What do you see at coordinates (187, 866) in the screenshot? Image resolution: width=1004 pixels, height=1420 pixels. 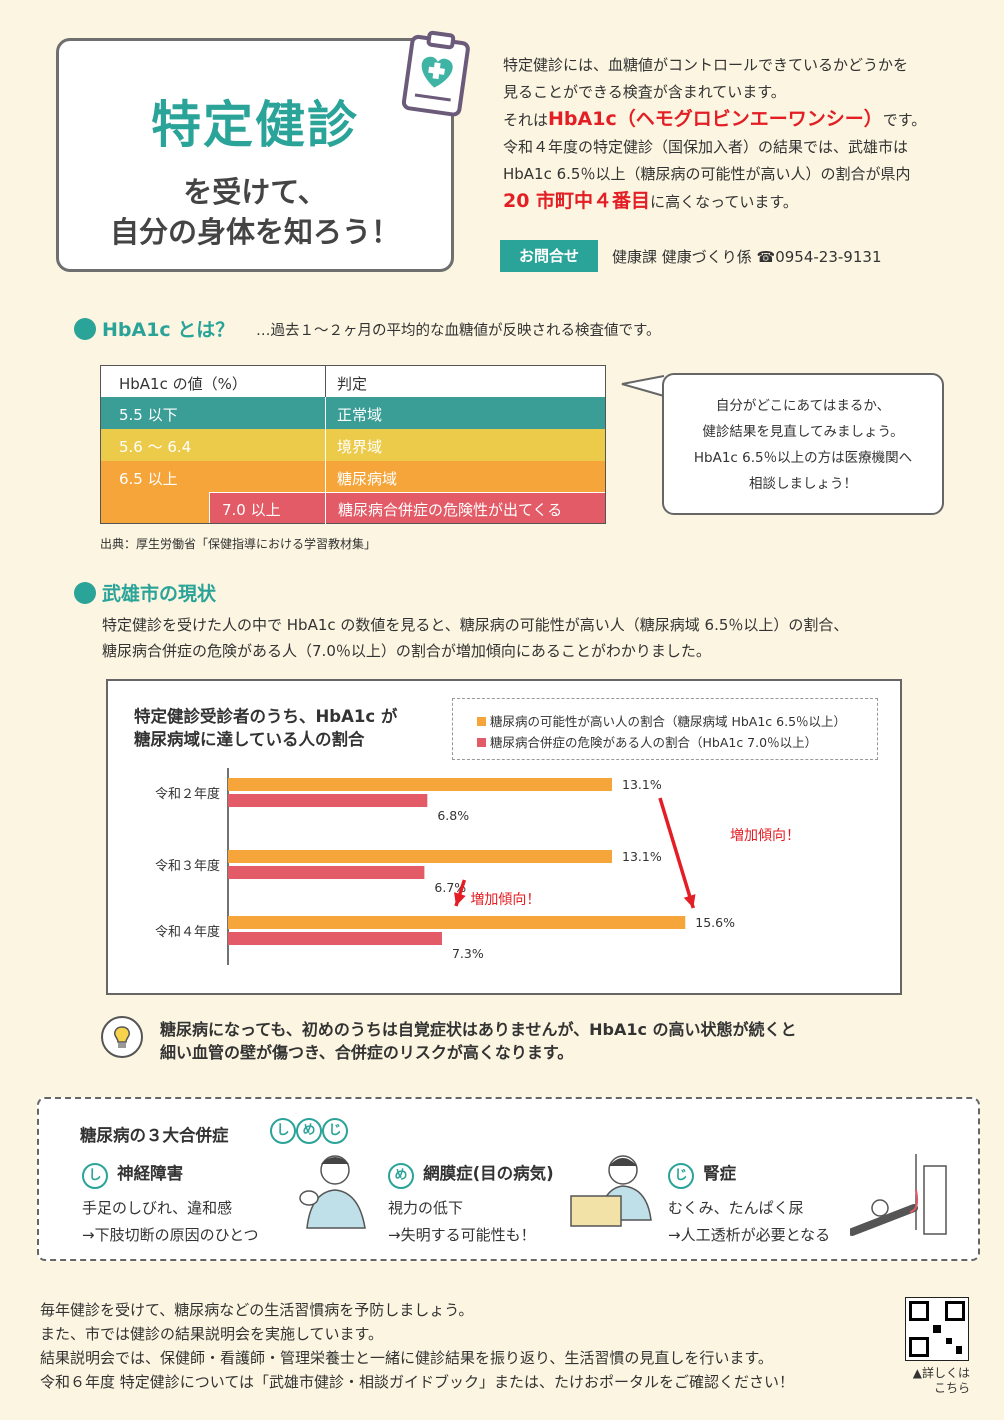 I see `category-label: 令和３年度` at bounding box center [187, 866].